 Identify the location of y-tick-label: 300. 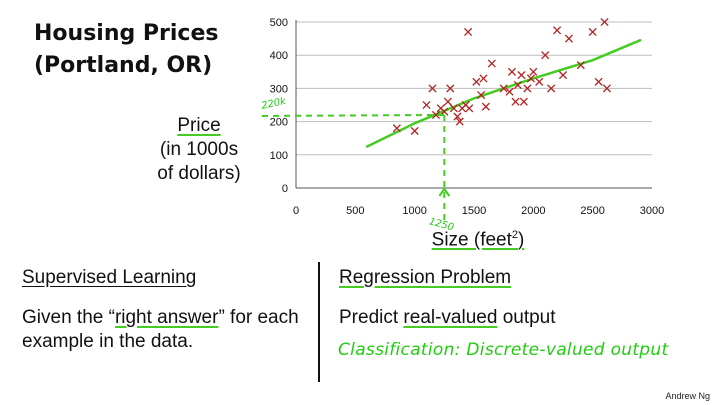
(279, 89).